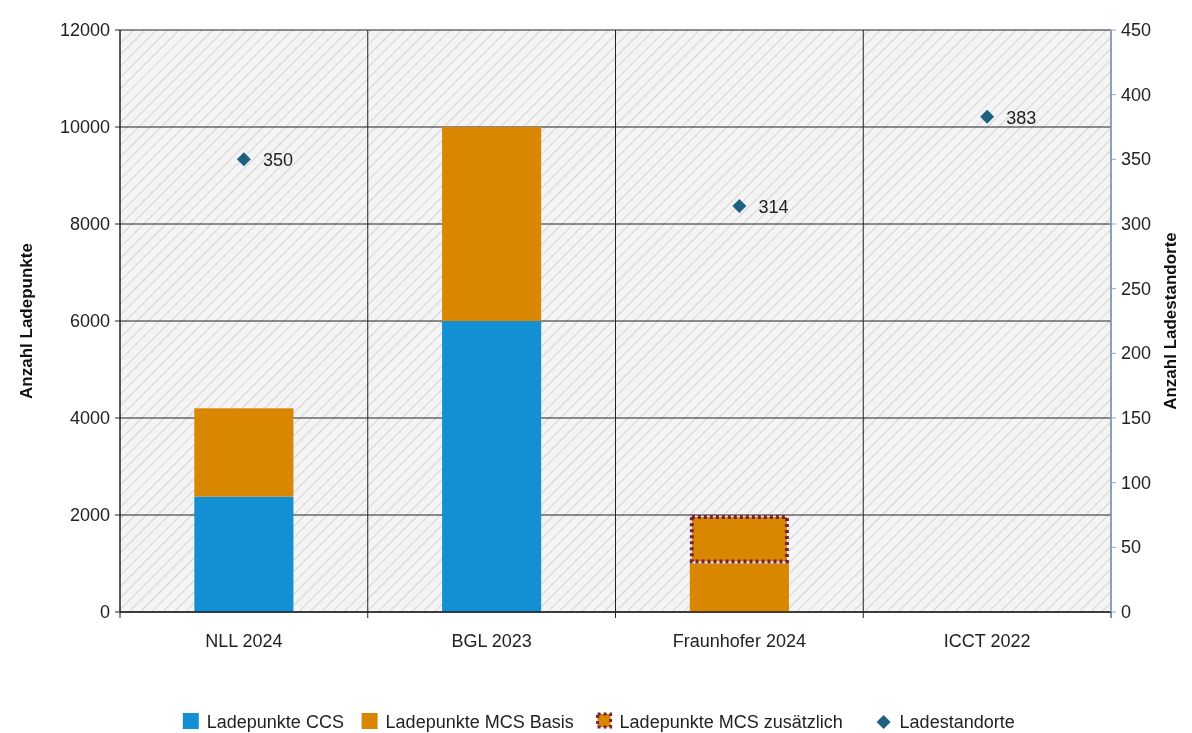  What do you see at coordinates (773, 206) in the screenshot?
I see `data-label: 314` at bounding box center [773, 206].